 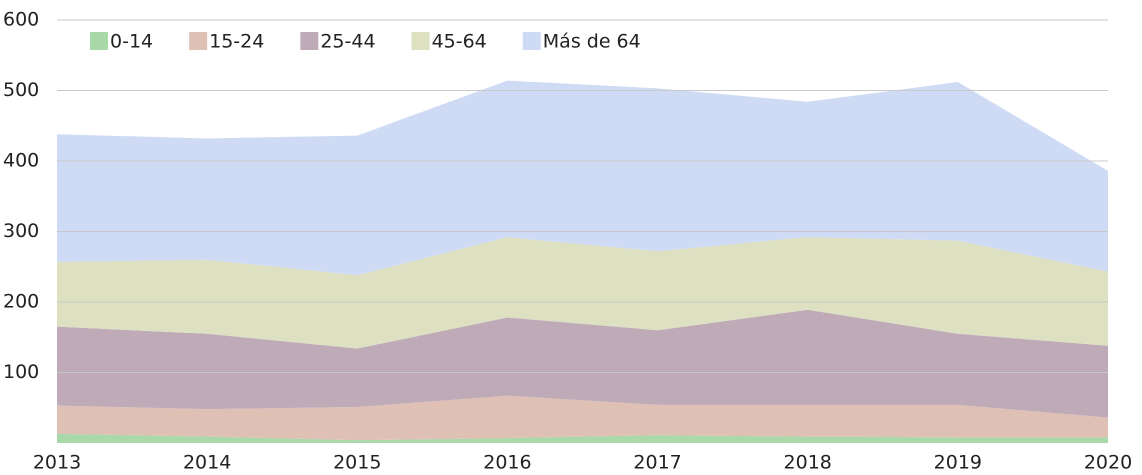 I want to click on x-tick-label: 2017, so click(x=657, y=463).